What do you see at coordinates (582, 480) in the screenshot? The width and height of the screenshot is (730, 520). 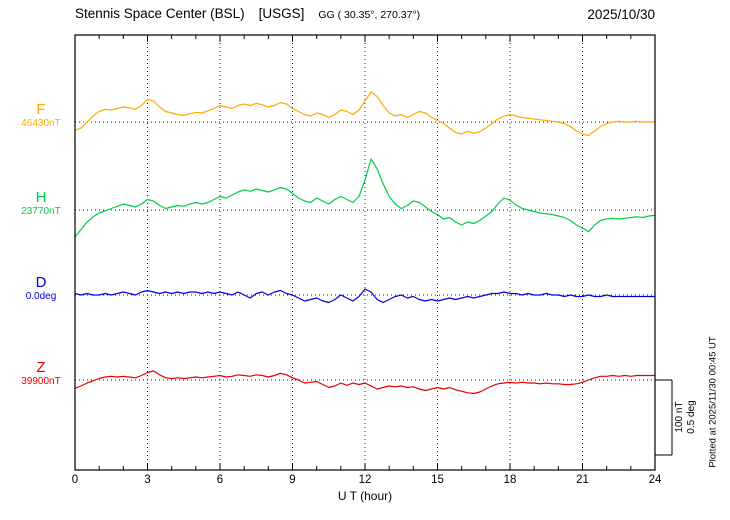 I see `x-tick-label: 21` at bounding box center [582, 480].